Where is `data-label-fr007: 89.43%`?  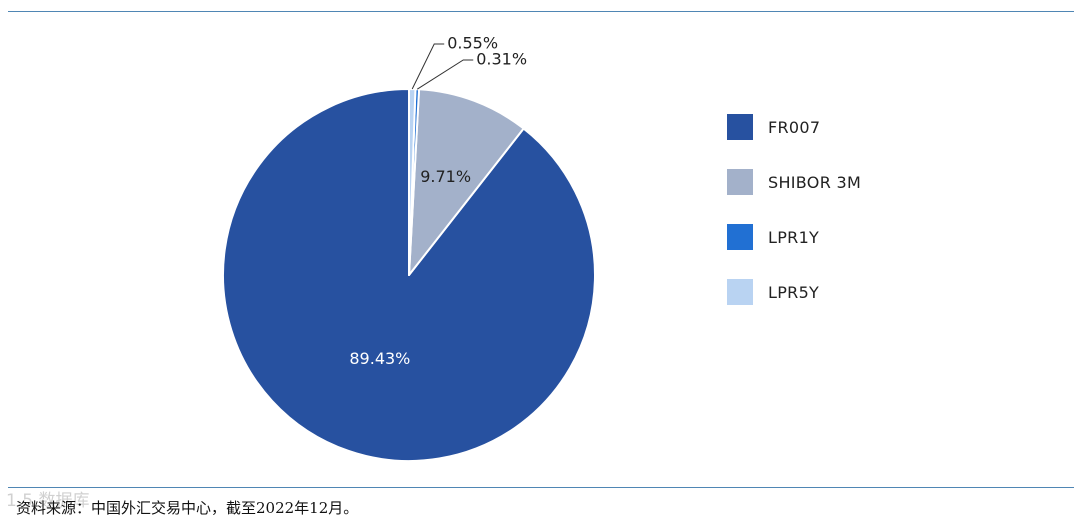 data-label-fr007: 89.43% is located at coordinates (379, 358).